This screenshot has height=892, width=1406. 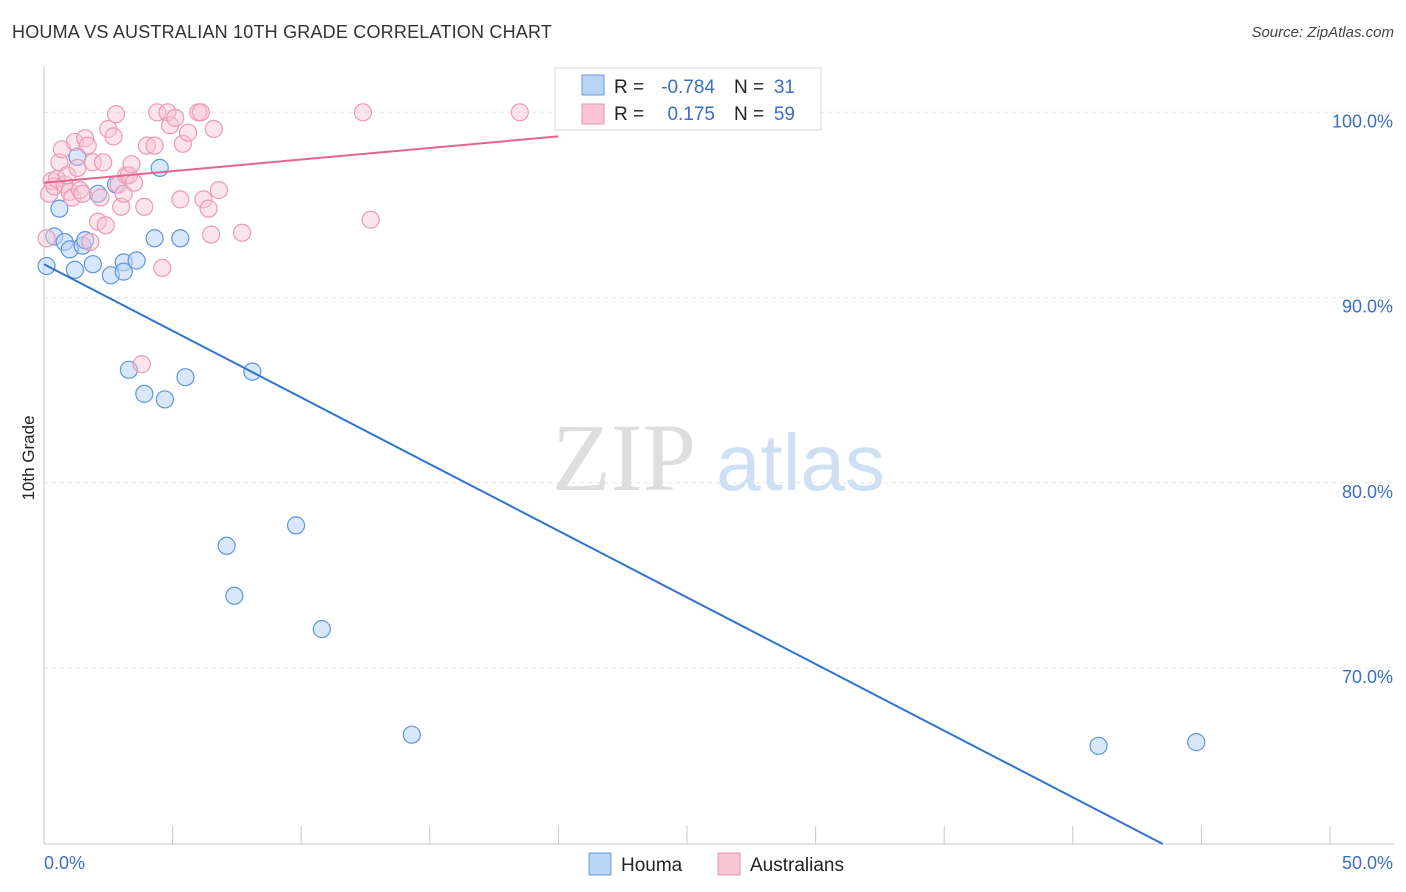 I want to click on chart-source: Source: ZipAtlas.com, so click(x=1322, y=32).